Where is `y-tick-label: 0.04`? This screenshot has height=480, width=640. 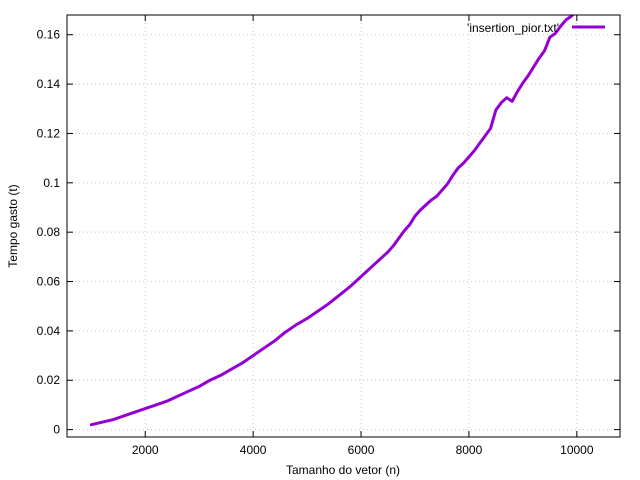
y-tick-label: 0.04 is located at coordinates (49, 331).